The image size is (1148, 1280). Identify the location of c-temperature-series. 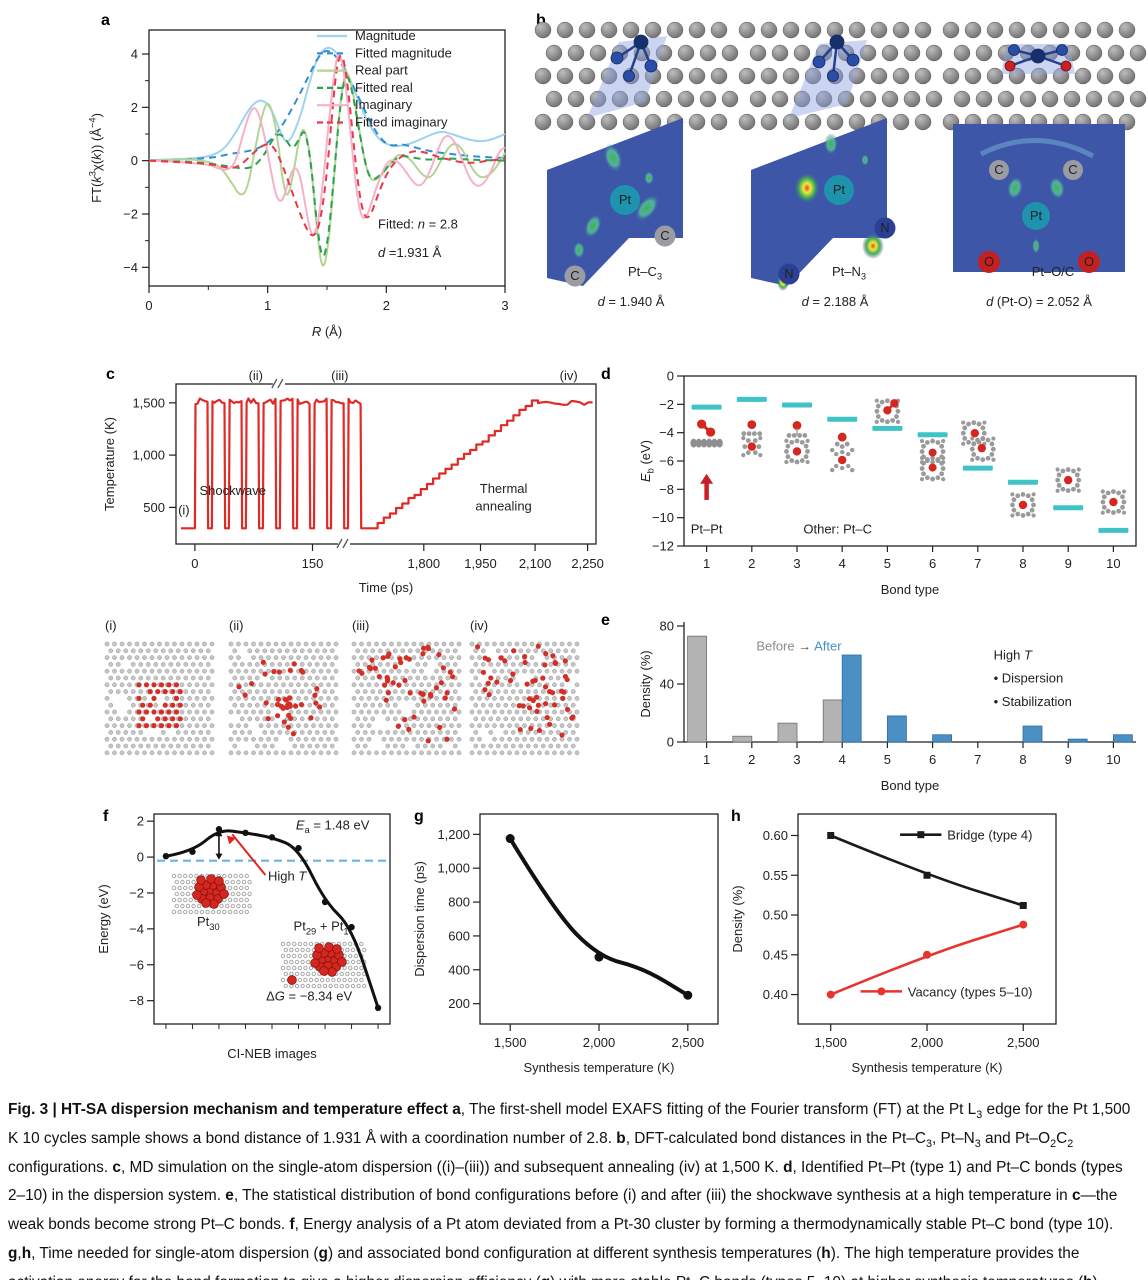
(387, 463).